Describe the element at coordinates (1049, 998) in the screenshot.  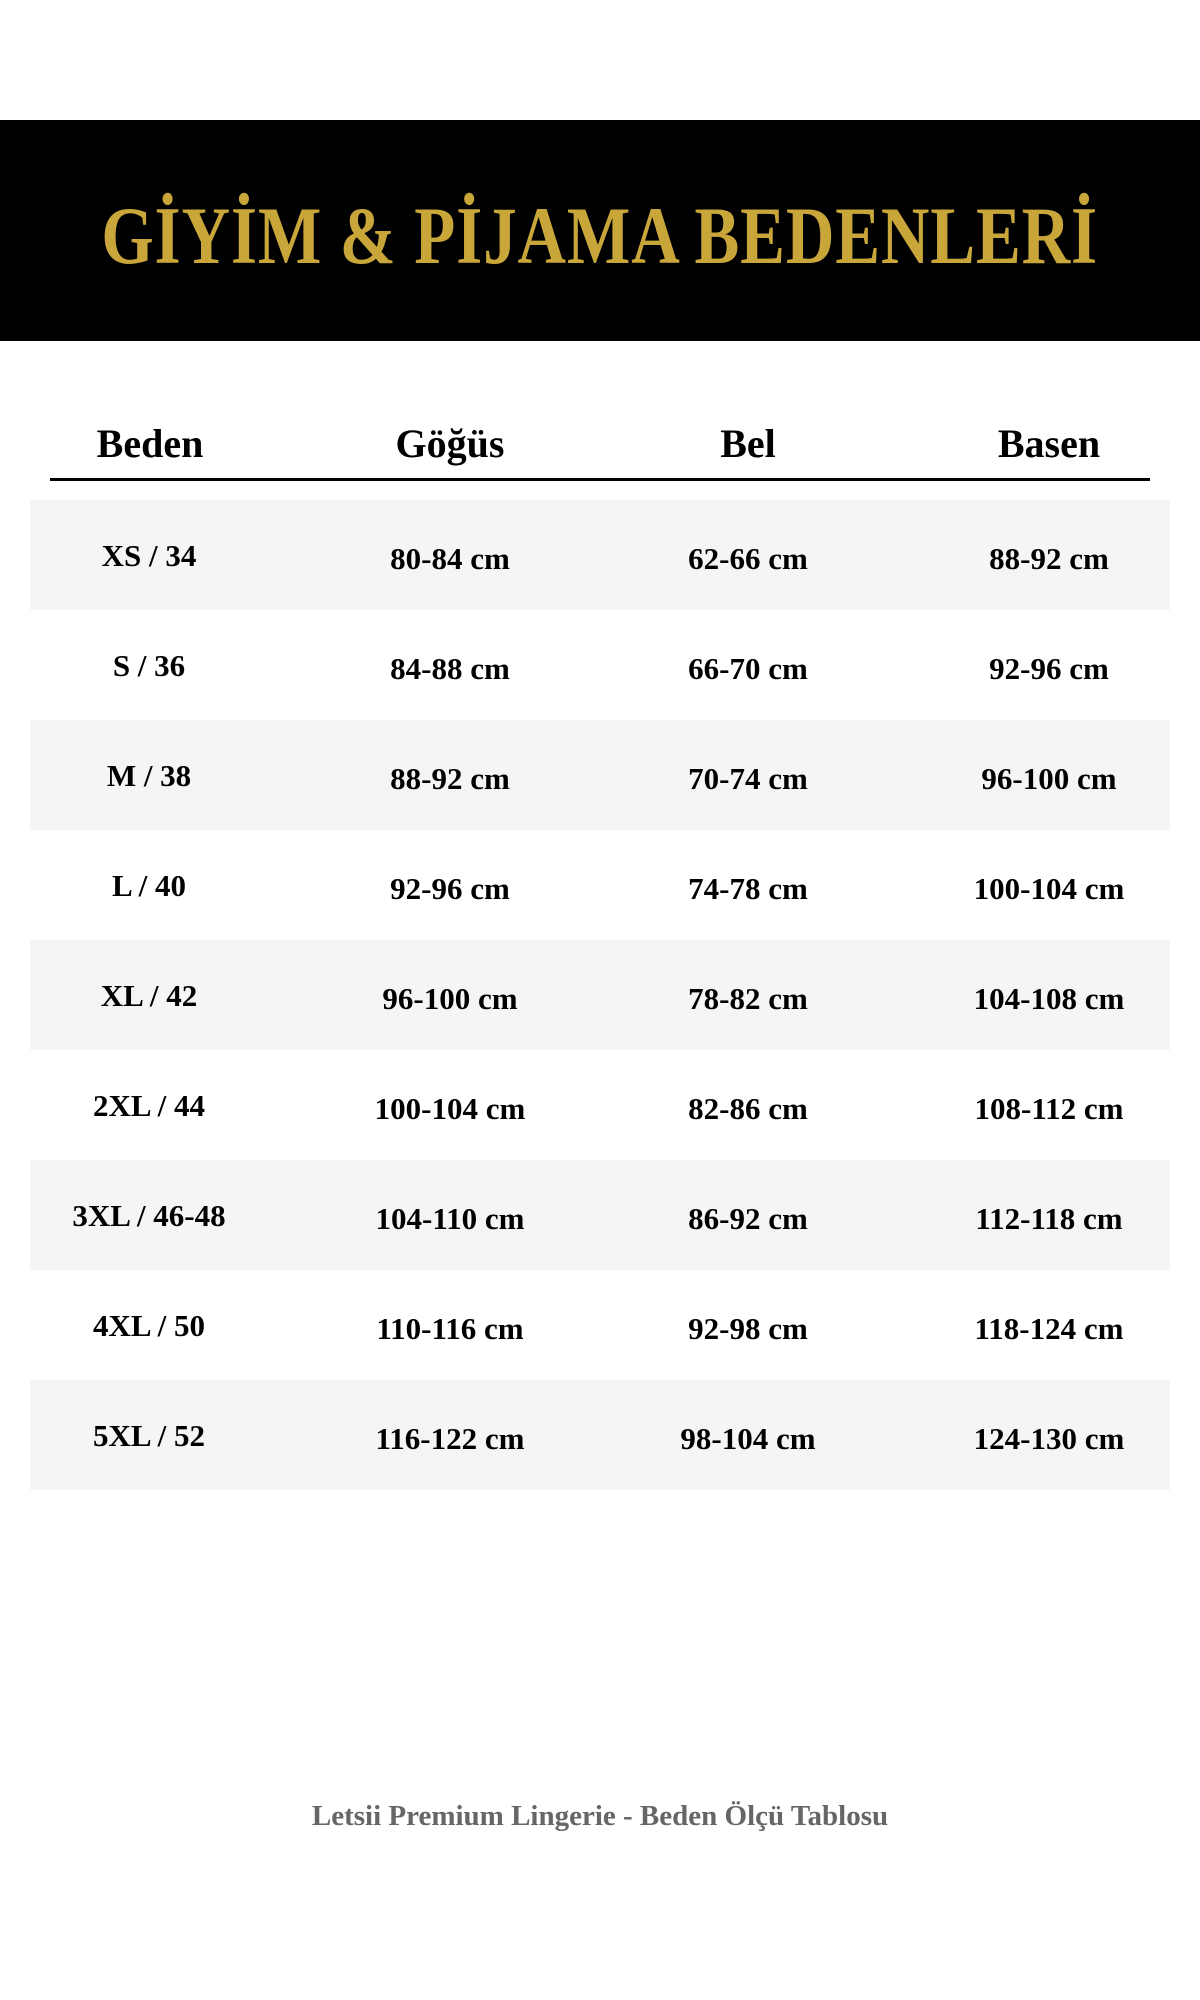
I see `hip-cell: 104-108 cm` at that location.